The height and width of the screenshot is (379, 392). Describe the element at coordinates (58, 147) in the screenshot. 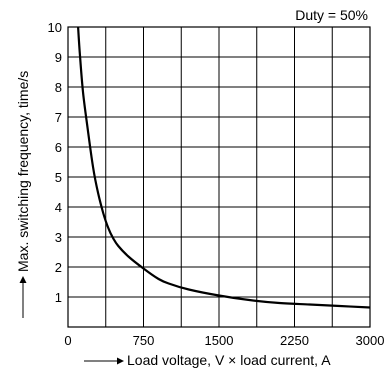

I see `y-tick-label: 6` at that location.